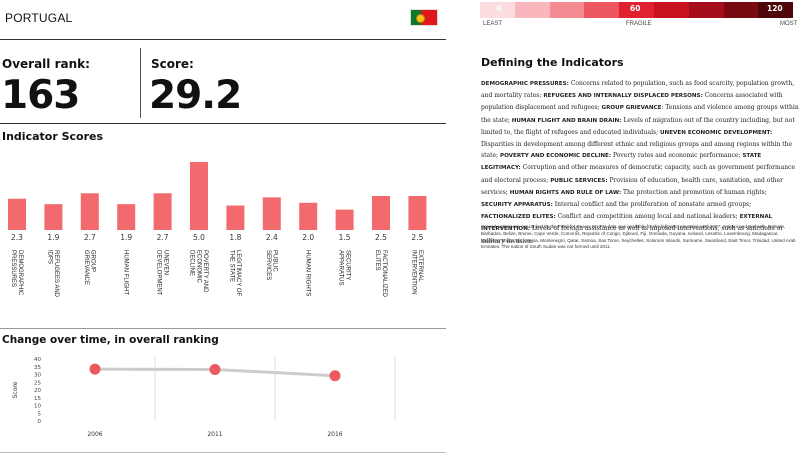 The image size is (800, 458). Describe the element at coordinates (268, 265) in the screenshot. I see `svg-text: SERVICES` at that location.